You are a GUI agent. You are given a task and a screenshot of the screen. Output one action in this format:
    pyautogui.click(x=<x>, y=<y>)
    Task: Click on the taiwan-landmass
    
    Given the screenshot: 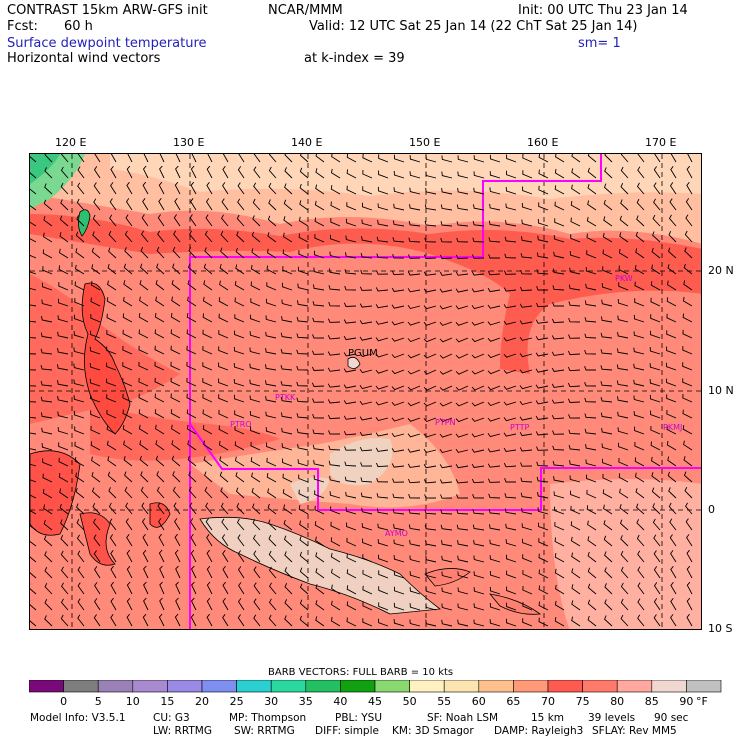 What is the action you would take?
    pyautogui.click(x=84, y=223)
    